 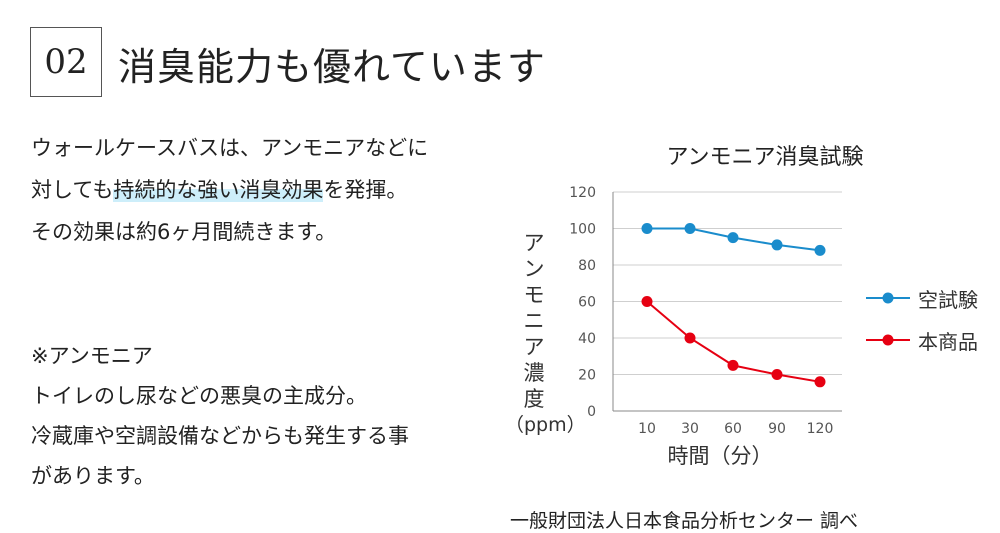 I want to click on y-axis-unit: （ppm）, so click(x=545, y=425).